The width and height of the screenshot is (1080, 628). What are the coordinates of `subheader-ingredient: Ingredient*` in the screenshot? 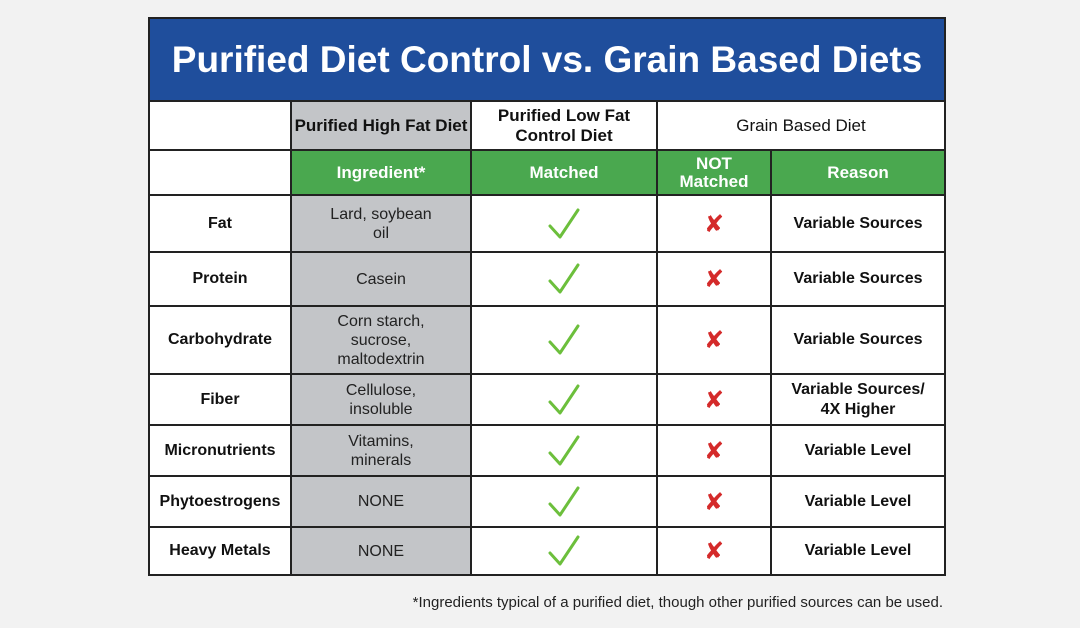 It's located at (381, 172).